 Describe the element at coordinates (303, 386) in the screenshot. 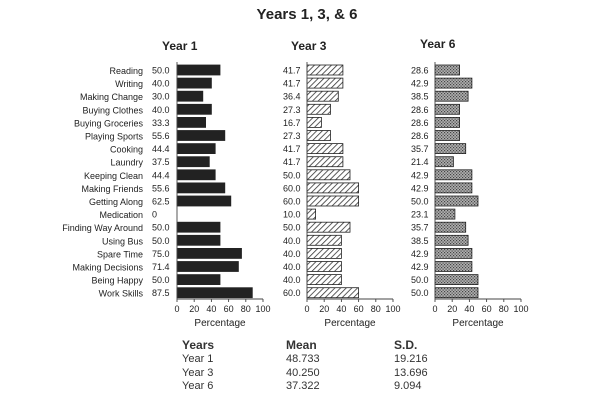

I see `stats-mean: 37.322` at that location.